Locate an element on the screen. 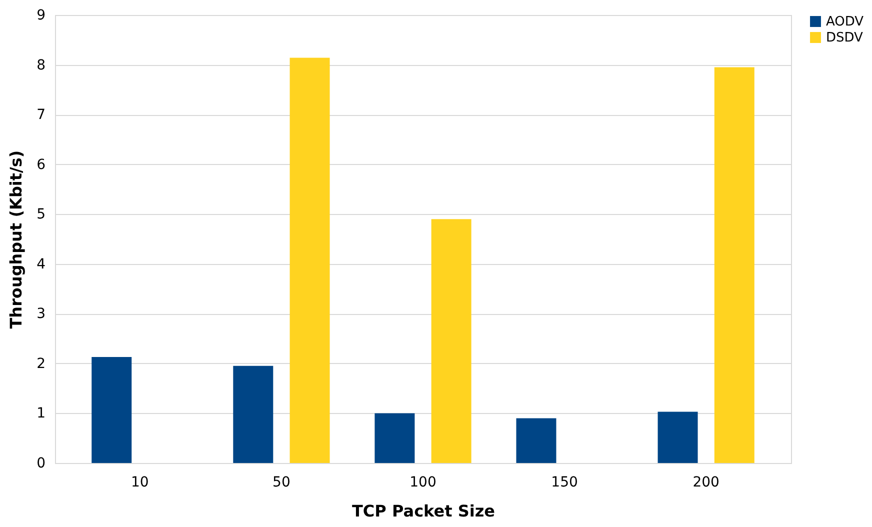  y-tick-label: 4 is located at coordinates (41, 264).